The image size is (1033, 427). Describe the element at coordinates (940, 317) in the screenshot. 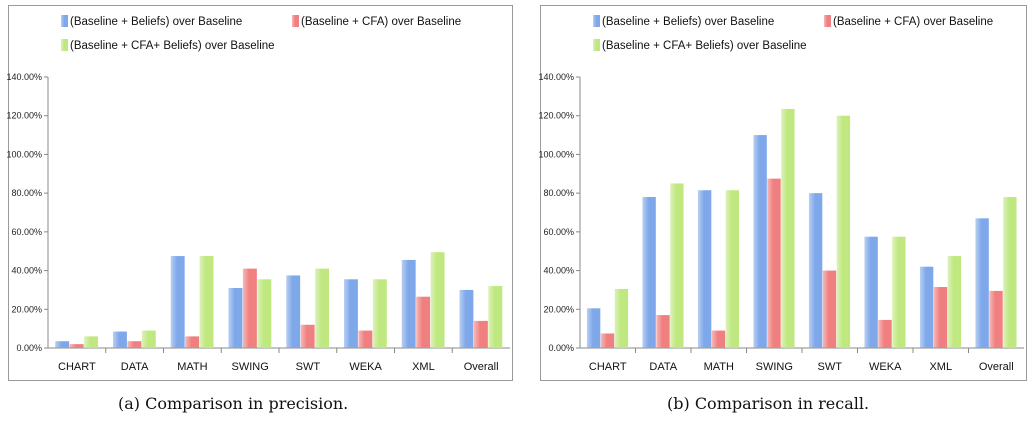

I see `recall-bar-cfa-xml` at that location.